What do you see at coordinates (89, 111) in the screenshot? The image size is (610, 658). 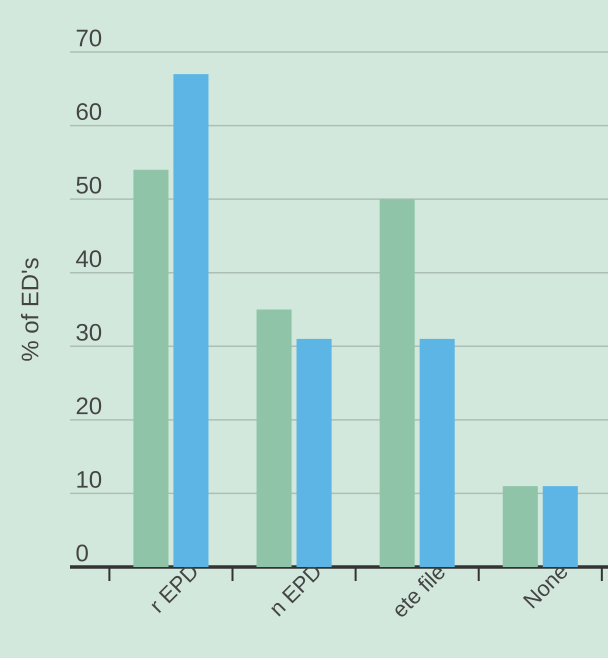 I see `y-tick-label: 60` at bounding box center [89, 111].